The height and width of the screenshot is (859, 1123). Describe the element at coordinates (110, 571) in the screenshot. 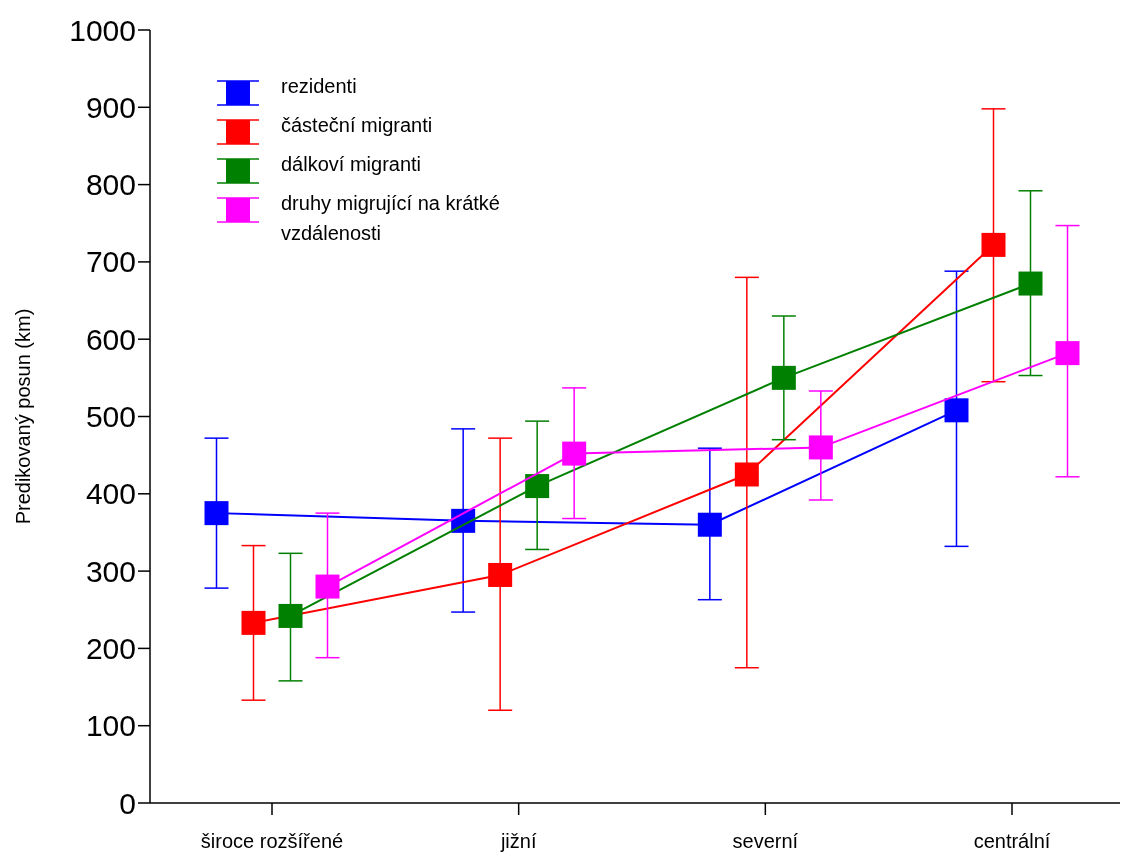

I see `y-tick-label: 300` at that location.